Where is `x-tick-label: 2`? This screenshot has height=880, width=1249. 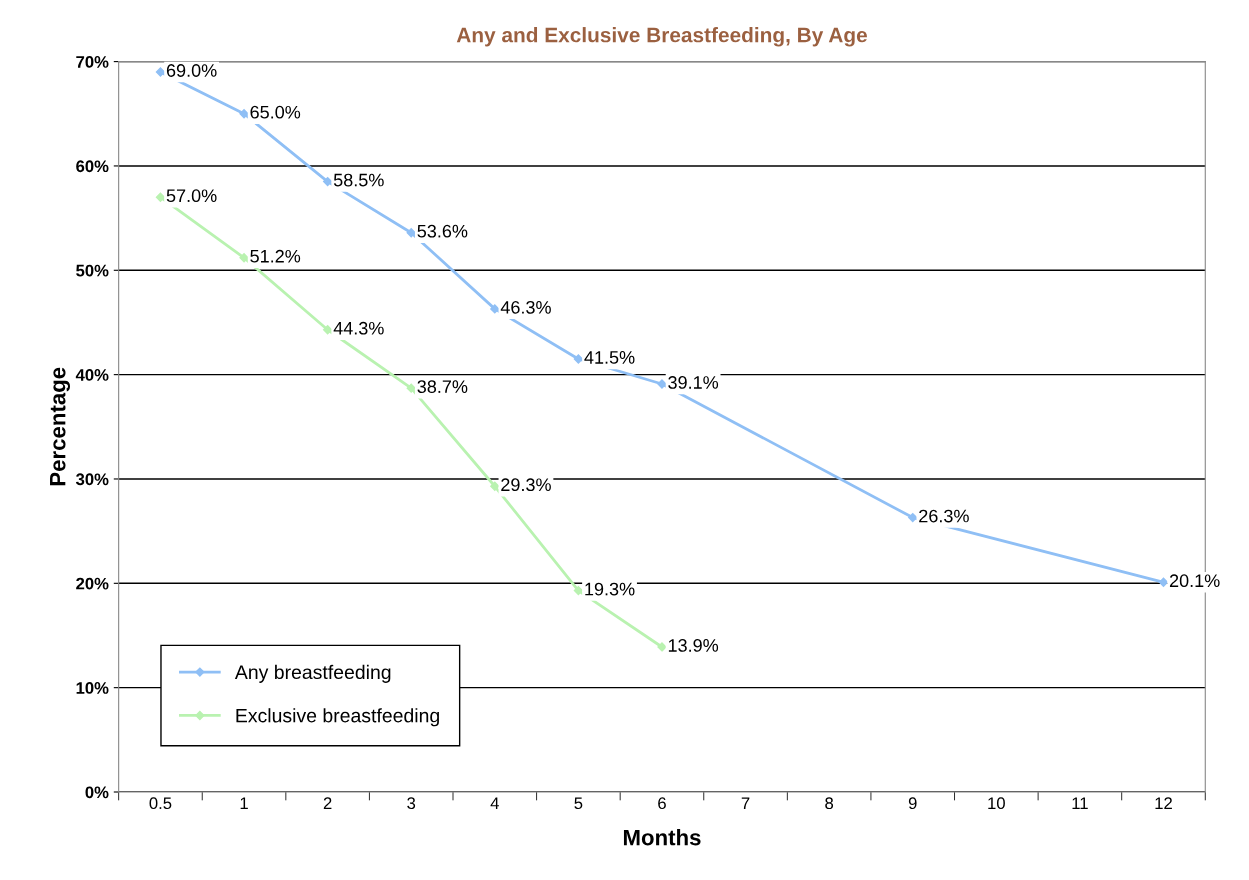
x-tick-label: 2 is located at coordinates (327, 803).